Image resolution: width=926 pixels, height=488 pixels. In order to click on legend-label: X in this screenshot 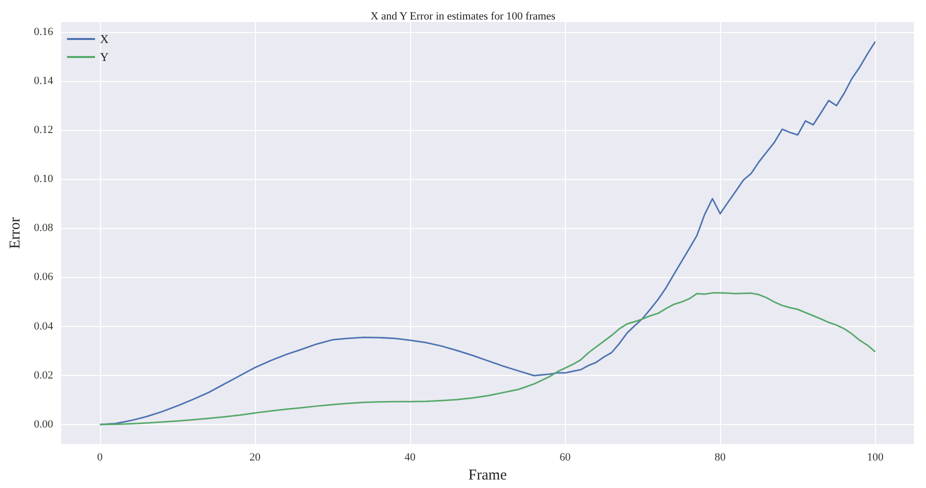, I will do `click(104, 39)`.